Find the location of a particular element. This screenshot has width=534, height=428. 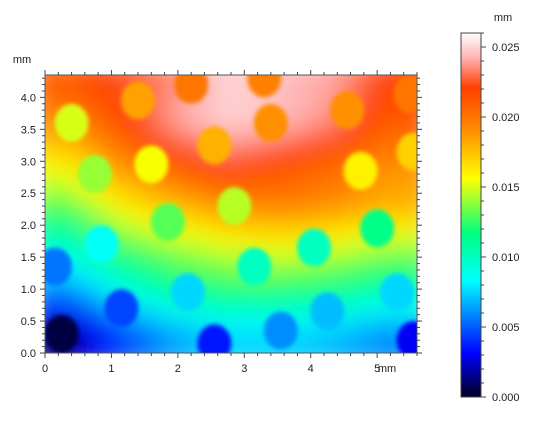

x-tick-label: 3 is located at coordinates (244, 369).